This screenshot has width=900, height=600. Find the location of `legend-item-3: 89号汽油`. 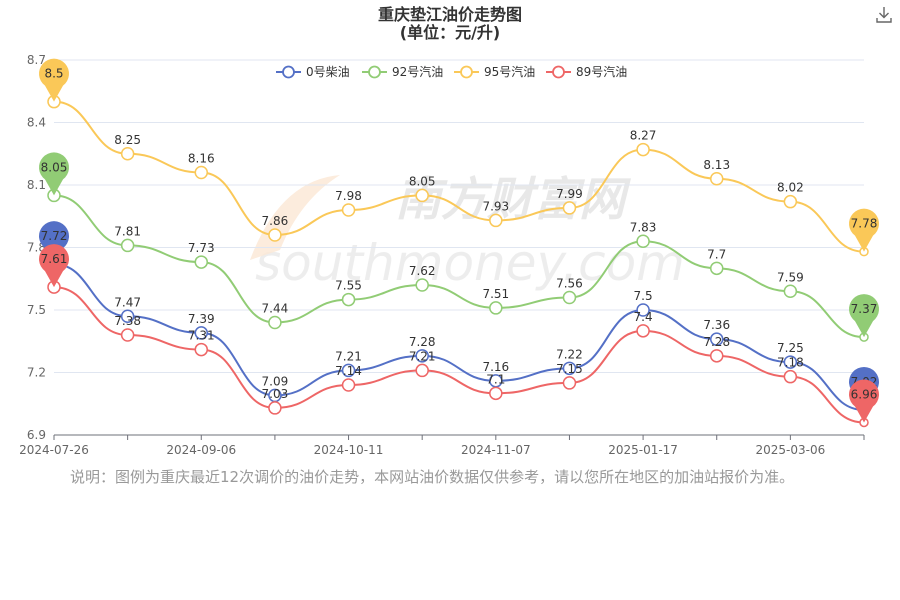

legend-item-3: 89号汽油 is located at coordinates (586, 71).